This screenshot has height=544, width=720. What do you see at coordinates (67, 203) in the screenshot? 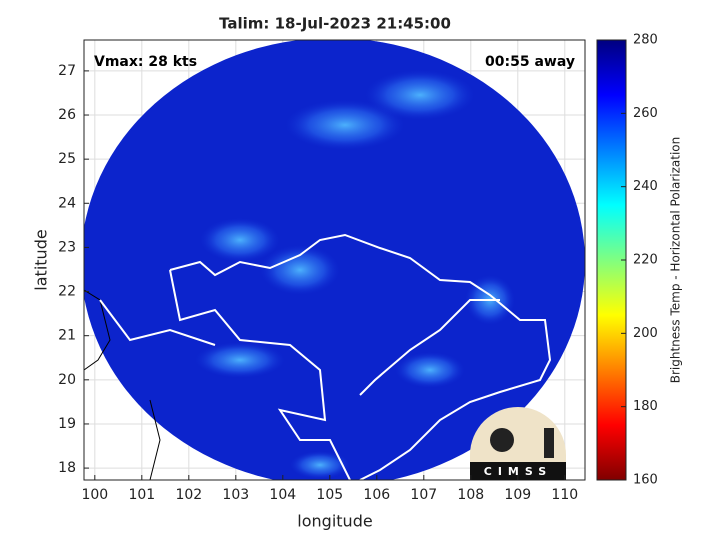
I see `y-tick-label: 24` at bounding box center [67, 203].